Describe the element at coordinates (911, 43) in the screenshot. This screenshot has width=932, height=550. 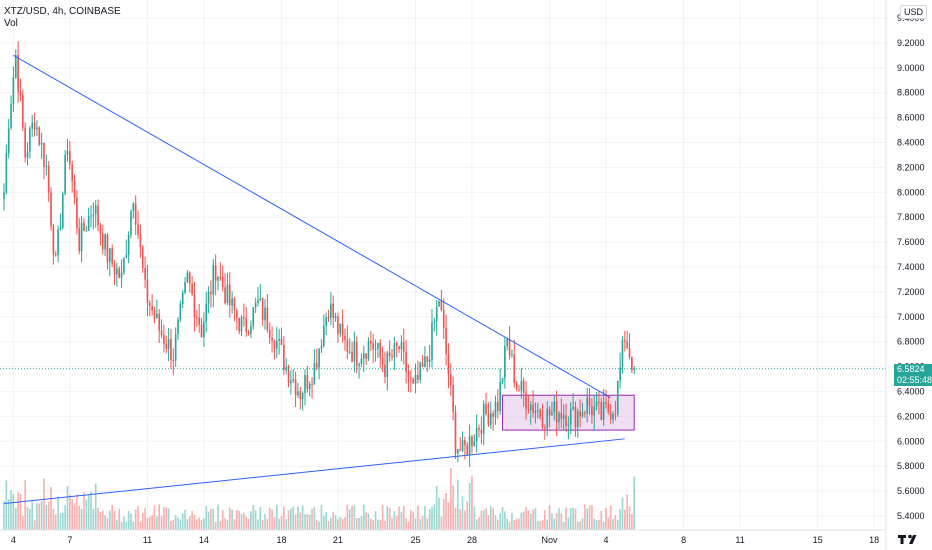
I see `price-tick-label: 9.2000` at that location.